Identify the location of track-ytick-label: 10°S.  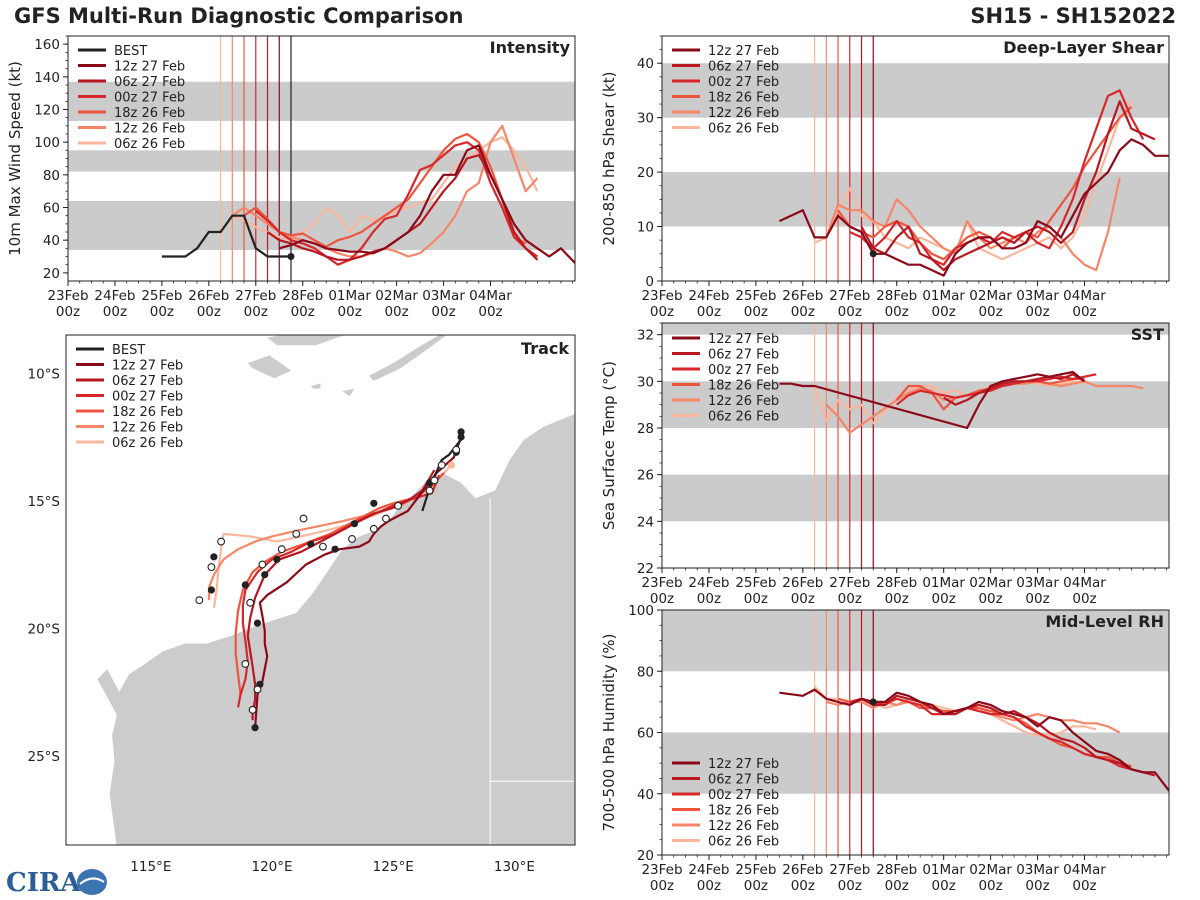
(44, 374).